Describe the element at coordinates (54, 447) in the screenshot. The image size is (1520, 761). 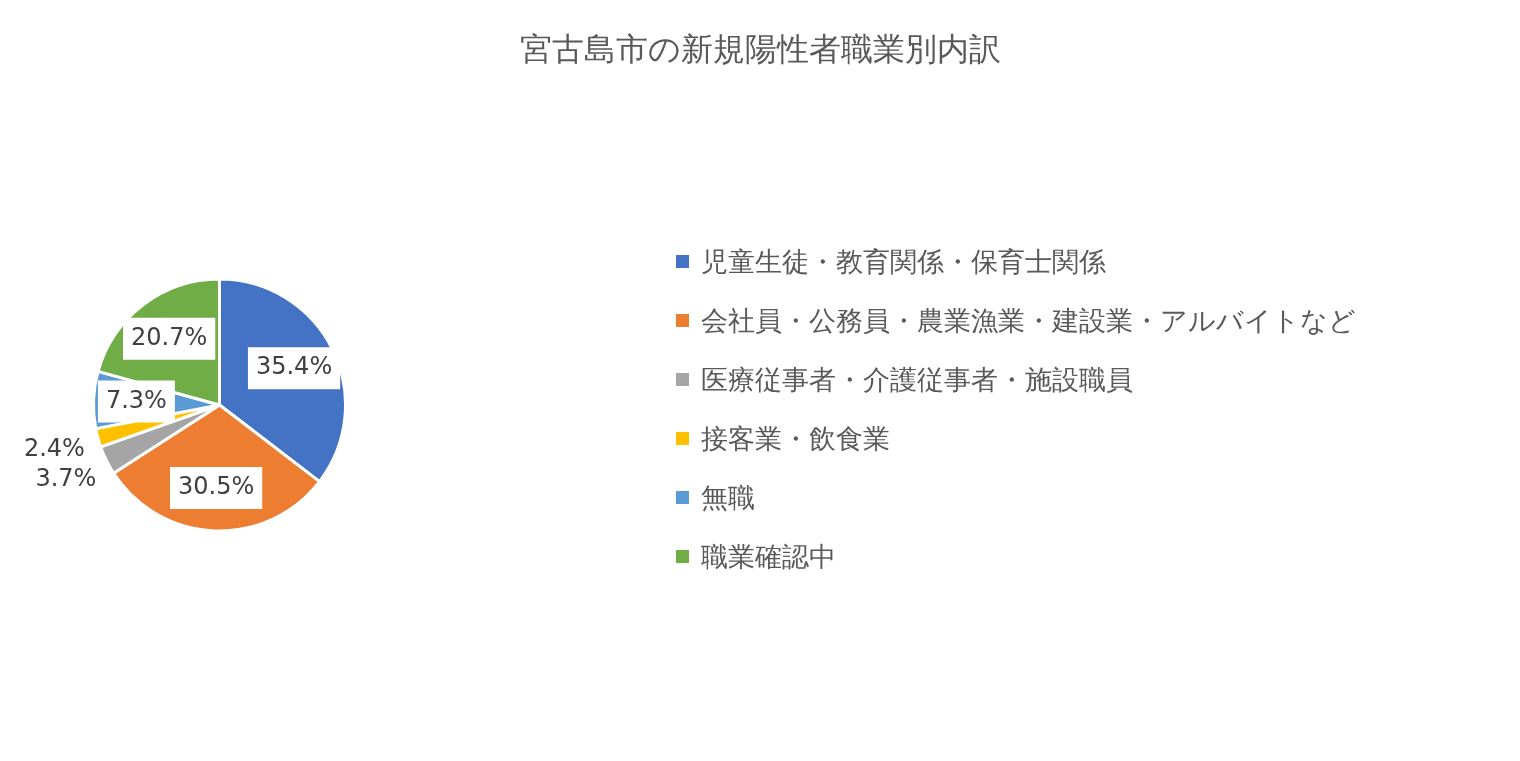
I see `data-label: 2.4%` at that location.